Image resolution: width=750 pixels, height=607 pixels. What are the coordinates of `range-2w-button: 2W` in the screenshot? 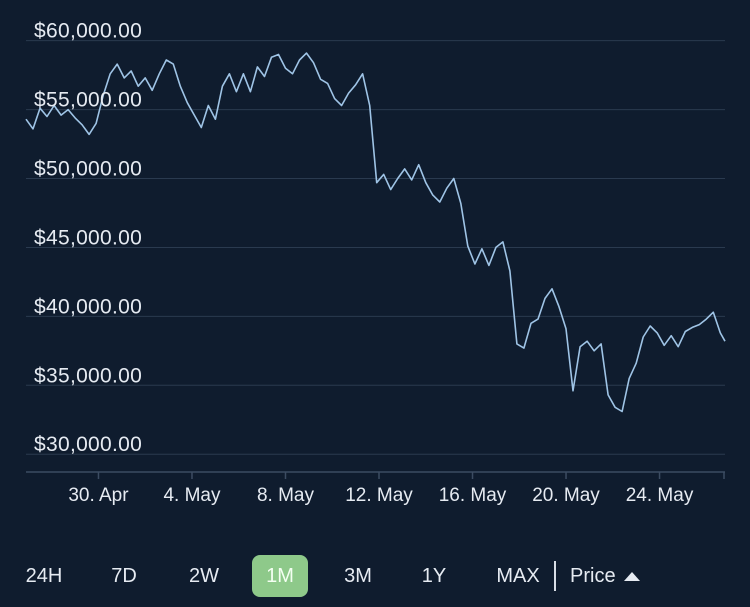 It's located at (204, 576).